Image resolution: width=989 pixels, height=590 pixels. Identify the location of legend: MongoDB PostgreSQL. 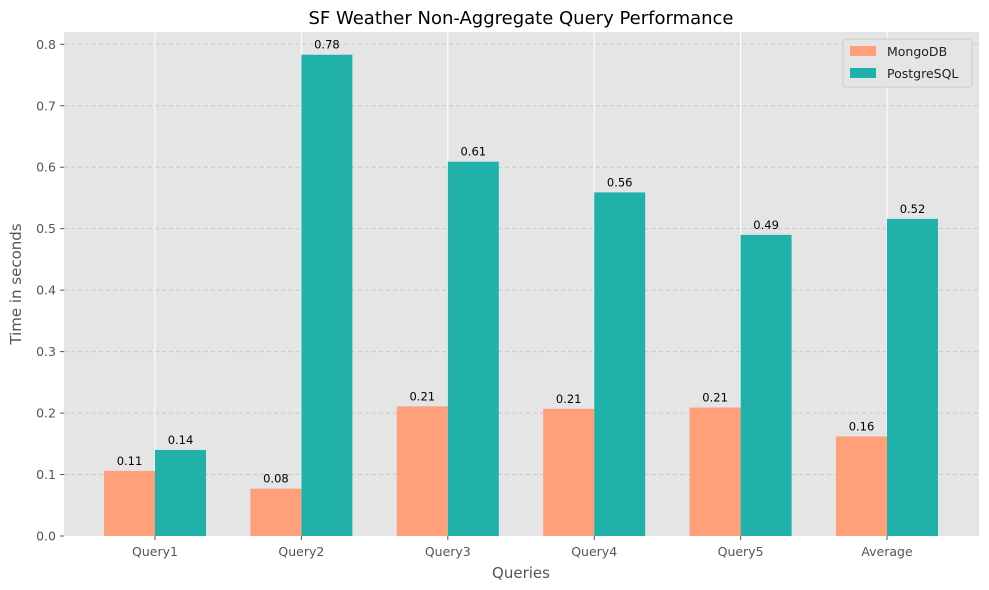
(907, 63).